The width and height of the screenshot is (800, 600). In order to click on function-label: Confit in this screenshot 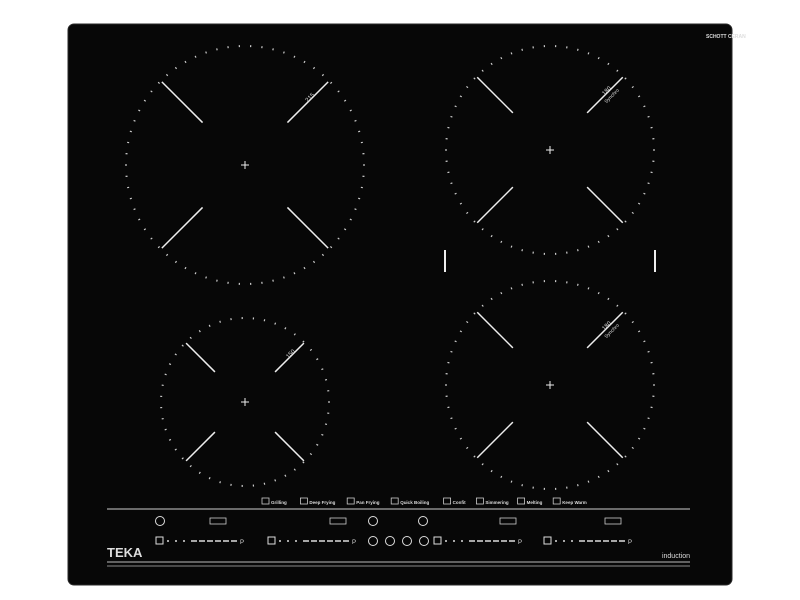, I will do `click(459, 502)`.